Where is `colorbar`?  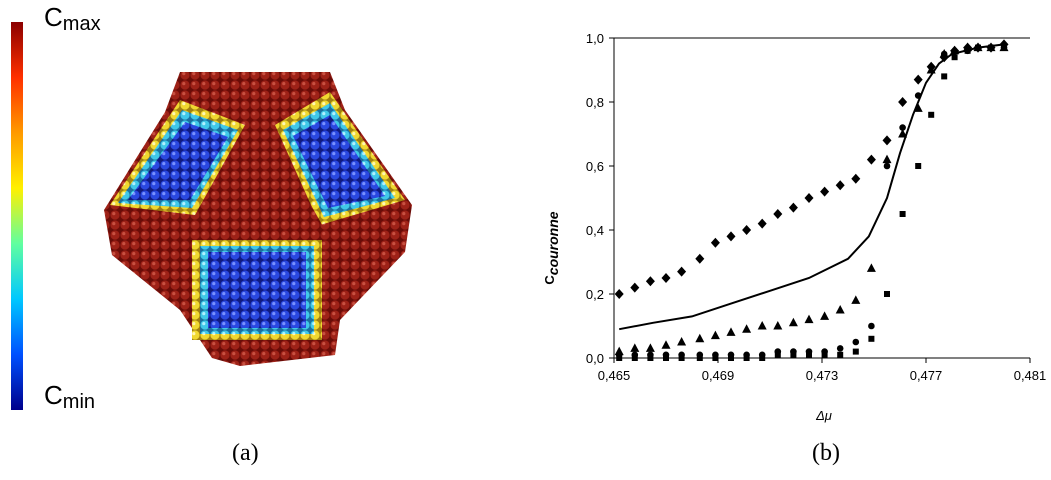 colorbar is located at coordinates (17, 216).